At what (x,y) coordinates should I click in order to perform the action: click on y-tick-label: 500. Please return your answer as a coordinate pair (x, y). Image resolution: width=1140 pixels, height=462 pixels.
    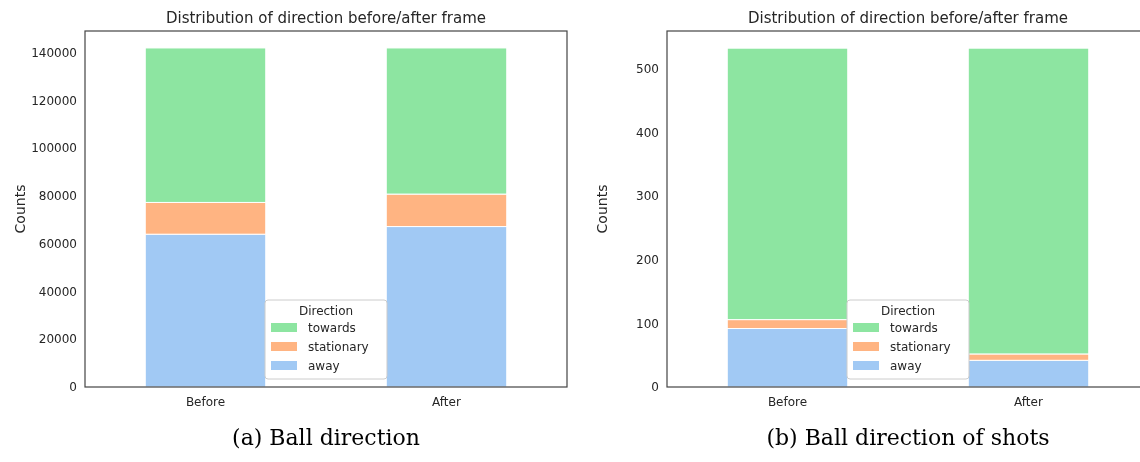
    Looking at the image, I should click on (647, 69).